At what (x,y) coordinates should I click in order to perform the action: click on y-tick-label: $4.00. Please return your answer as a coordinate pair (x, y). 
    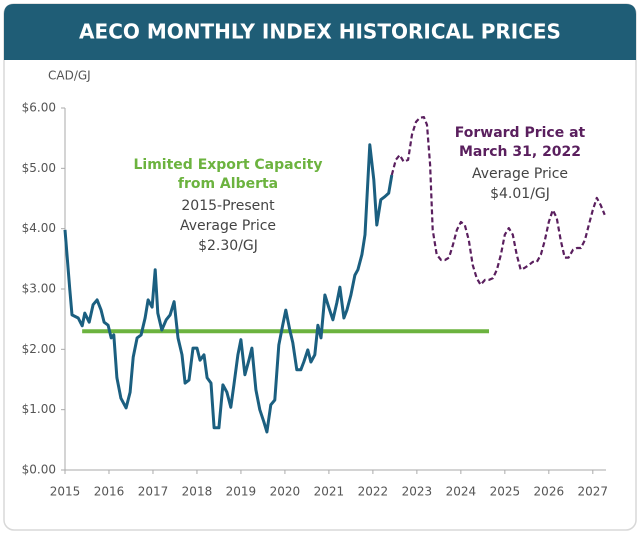
    Looking at the image, I should click on (39, 228).